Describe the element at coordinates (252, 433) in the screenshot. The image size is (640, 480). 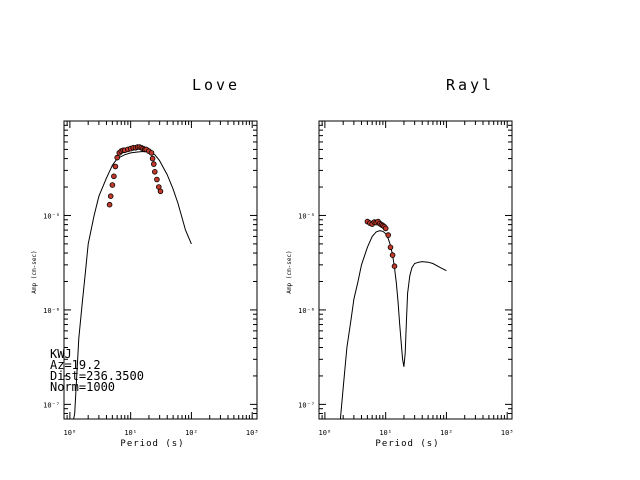
I see `chart-0-x-tick-label: 10³` at that location.